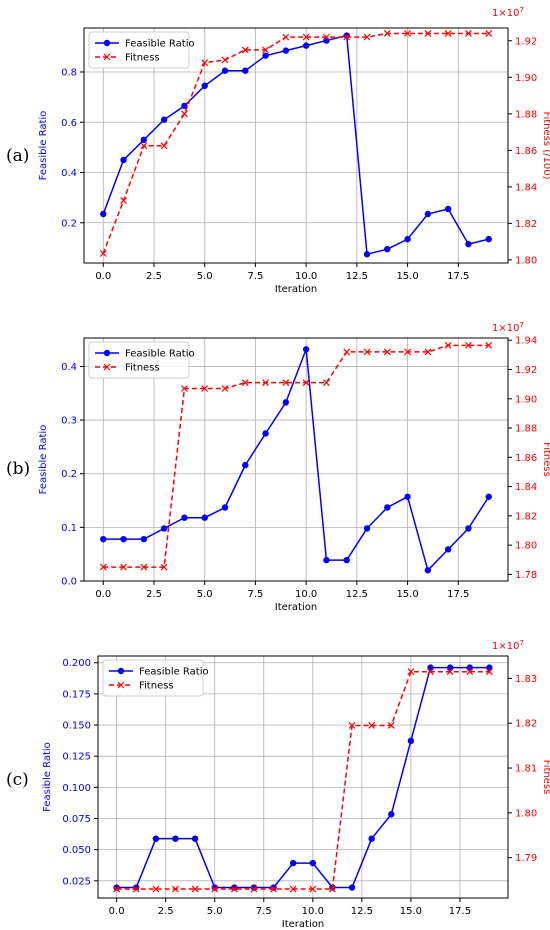  Describe the element at coordinates (43, 146) in the screenshot. I see `left-axis-label: Feasible Ratio` at that location.